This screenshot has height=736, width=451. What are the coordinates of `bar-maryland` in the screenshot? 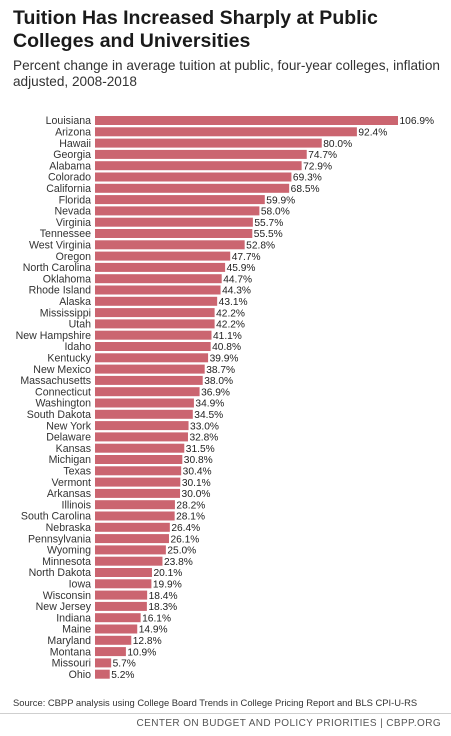 It's located at (113, 640).